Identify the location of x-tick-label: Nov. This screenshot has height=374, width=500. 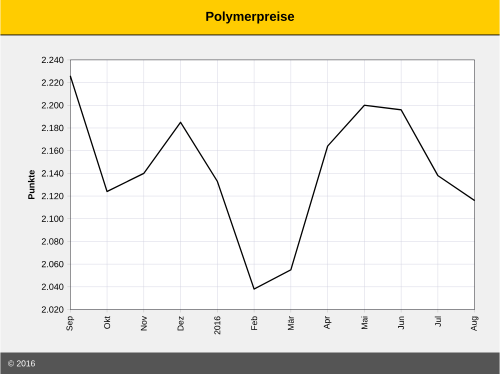
(143, 323).